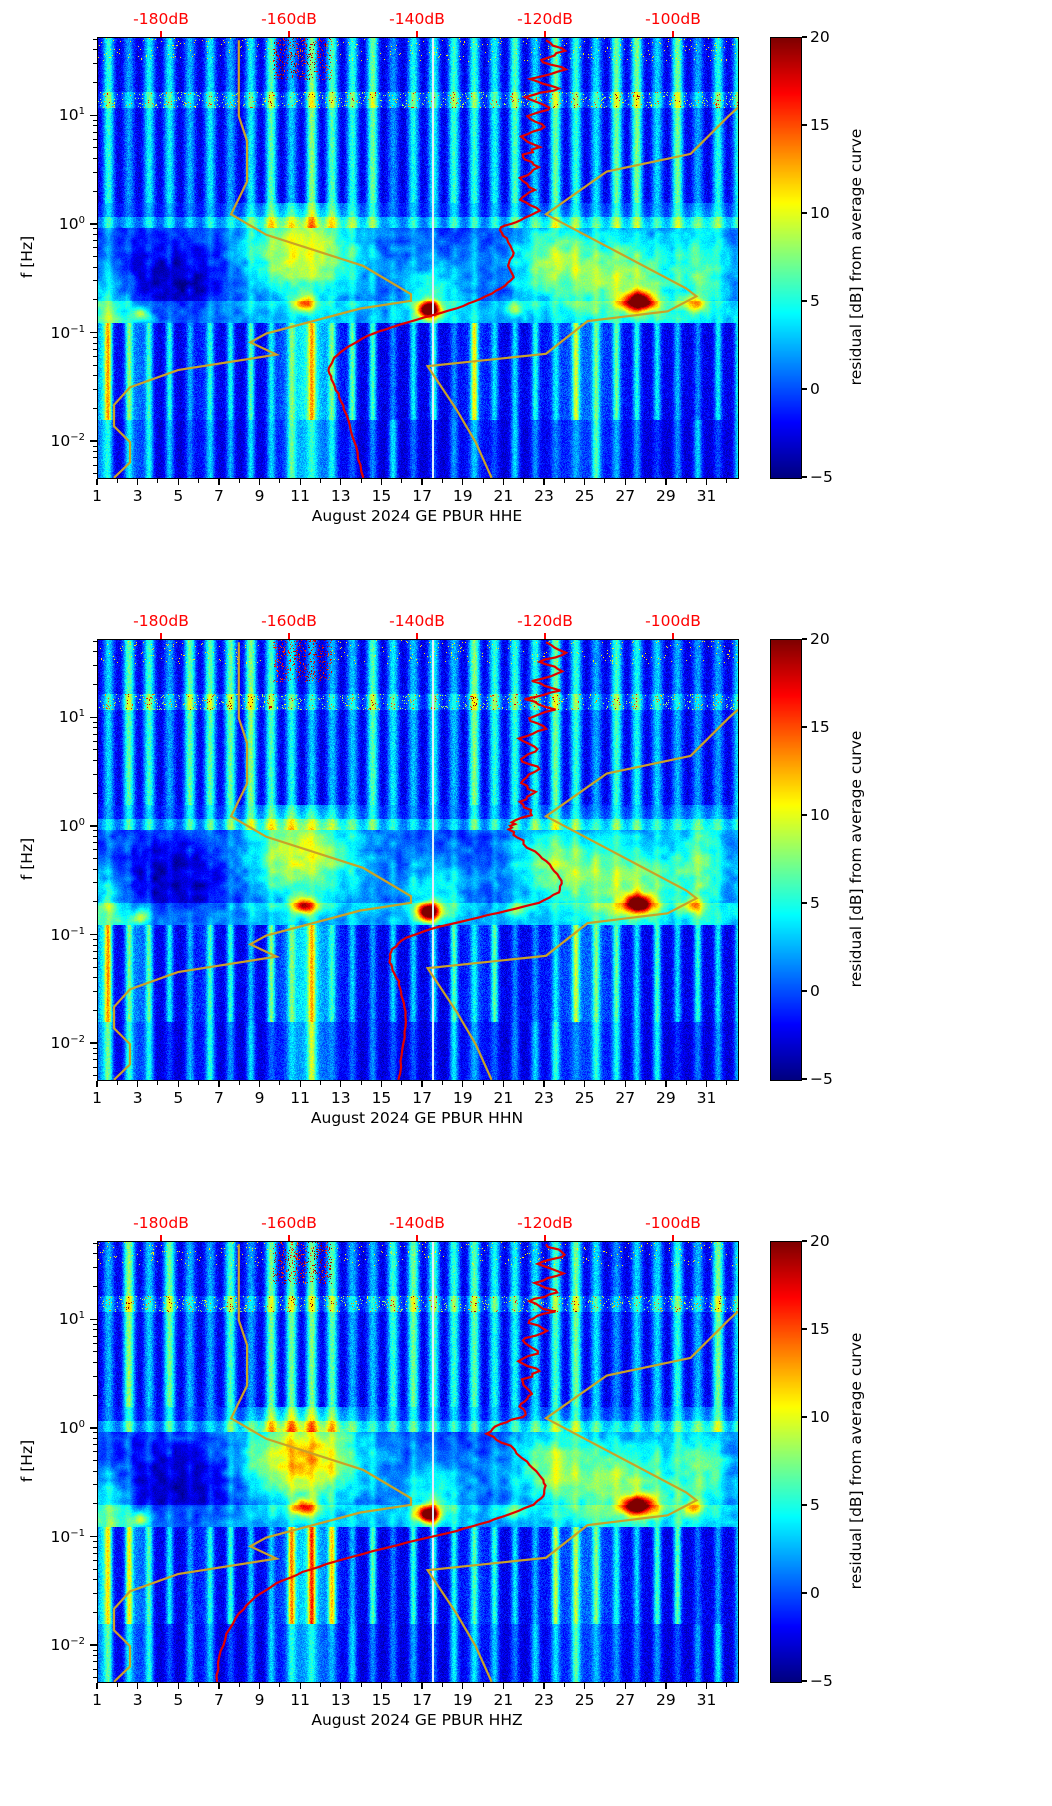 The height and width of the screenshot is (1806, 1052). What do you see at coordinates (137, 1098) in the screenshot?
I see `x-axis-tick-label: 3` at bounding box center [137, 1098].